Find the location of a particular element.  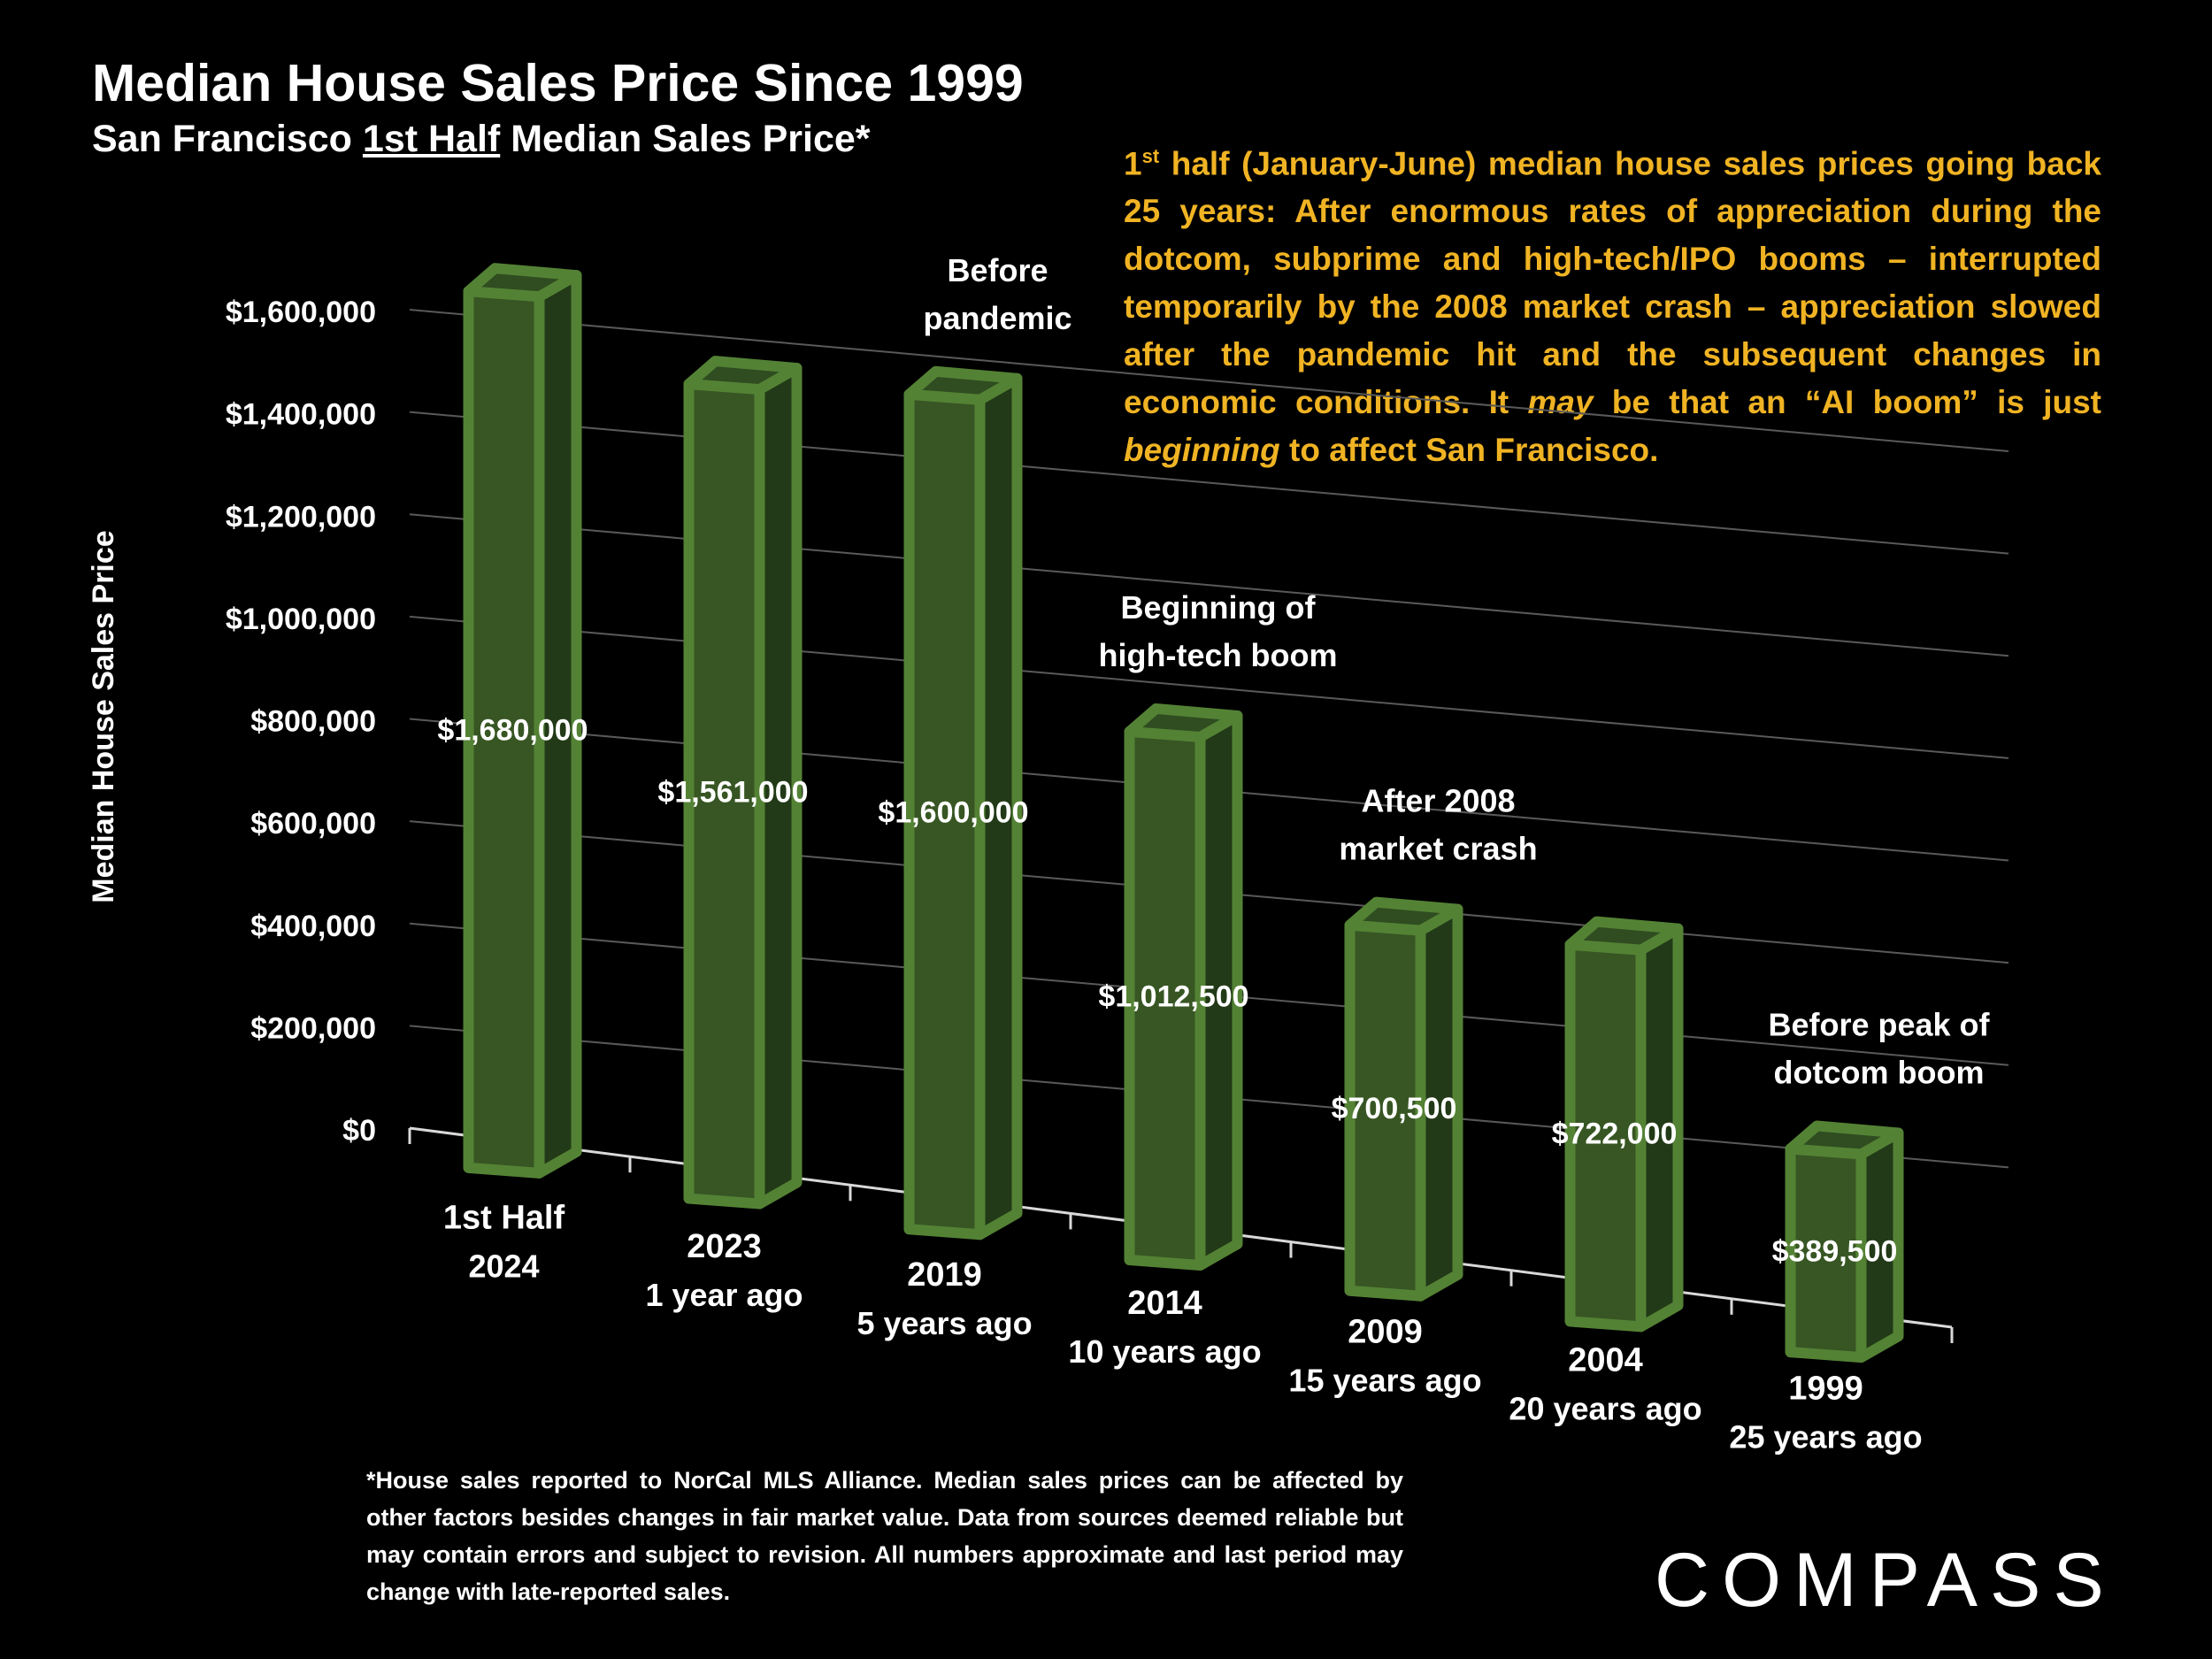

subtitle-lead: San Francisco is located at coordinates (228, 139).